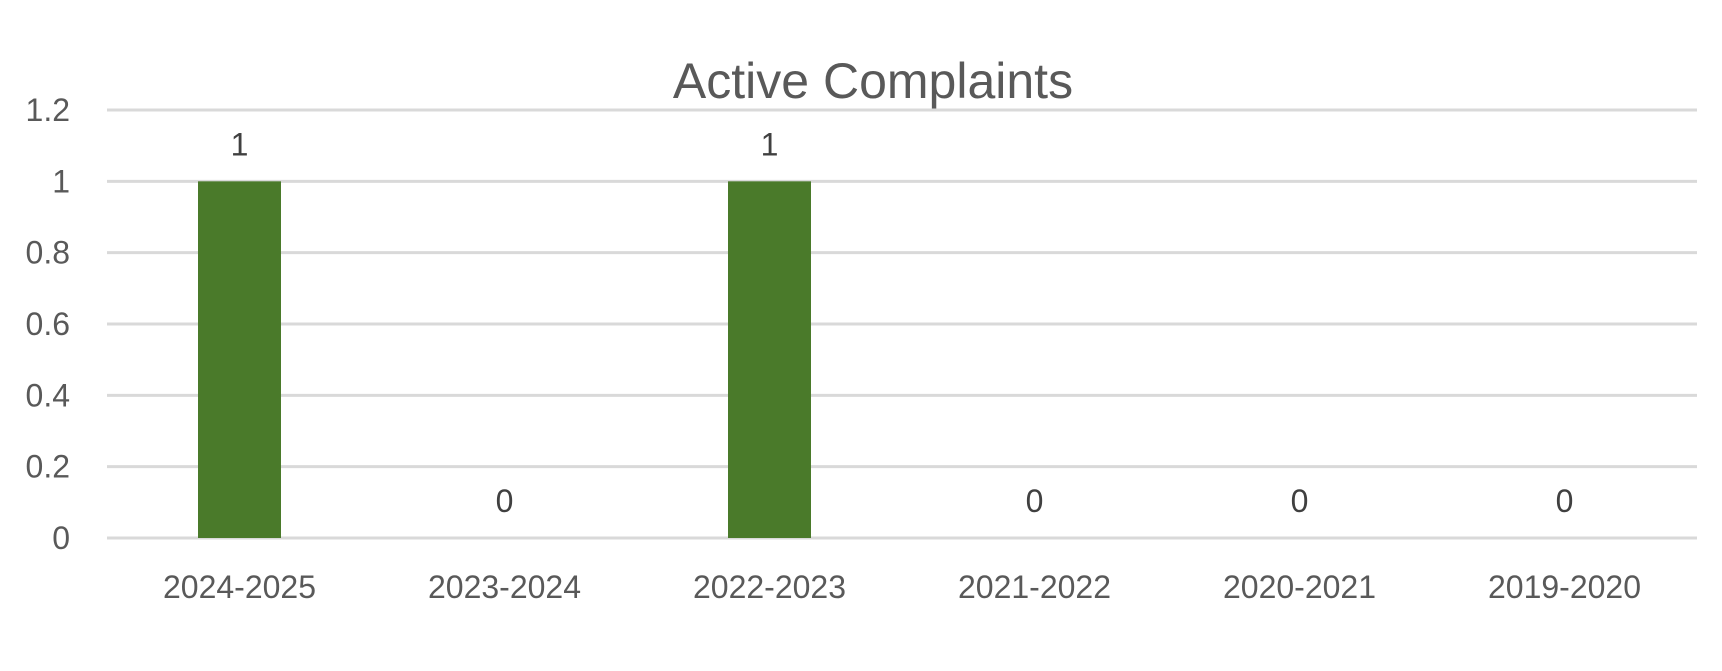 This screenshot has height=671, width=1722. What do you see at coordinates (48, 110) in the screenshot?
I see `y-tick-label: 1.2` at bounding box center [48, 110].